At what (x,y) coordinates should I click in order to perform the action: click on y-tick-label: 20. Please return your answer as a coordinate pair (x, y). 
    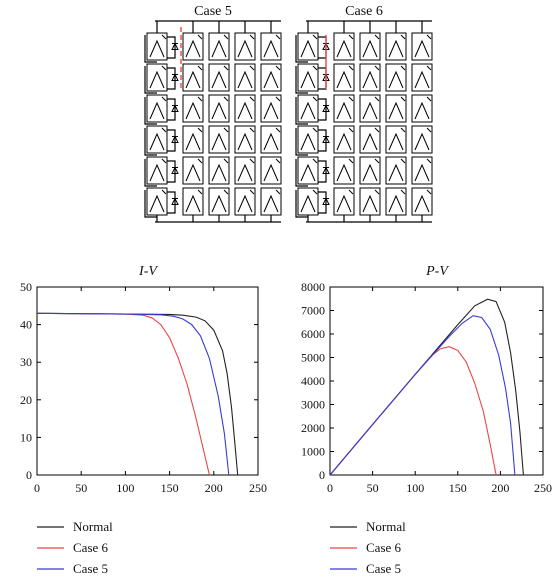
    Looking at the image, I should click on (26, 400).